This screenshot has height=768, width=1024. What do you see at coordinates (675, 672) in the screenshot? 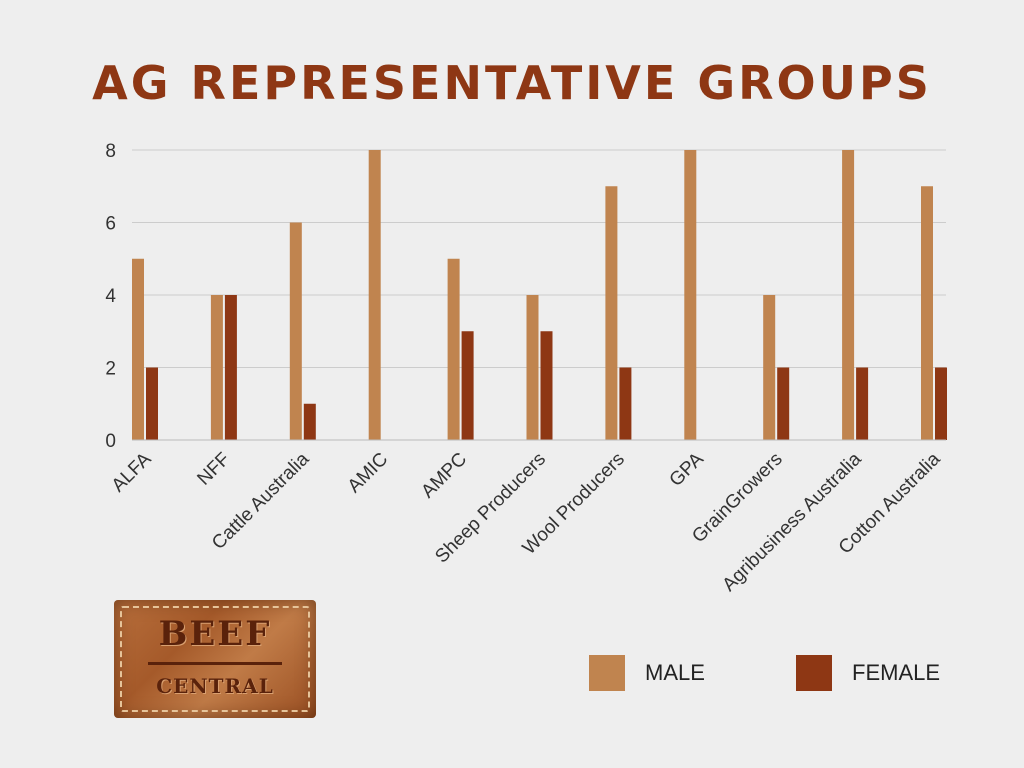
I see `legend-label-male: MALE` at bounding box center [675, 672].